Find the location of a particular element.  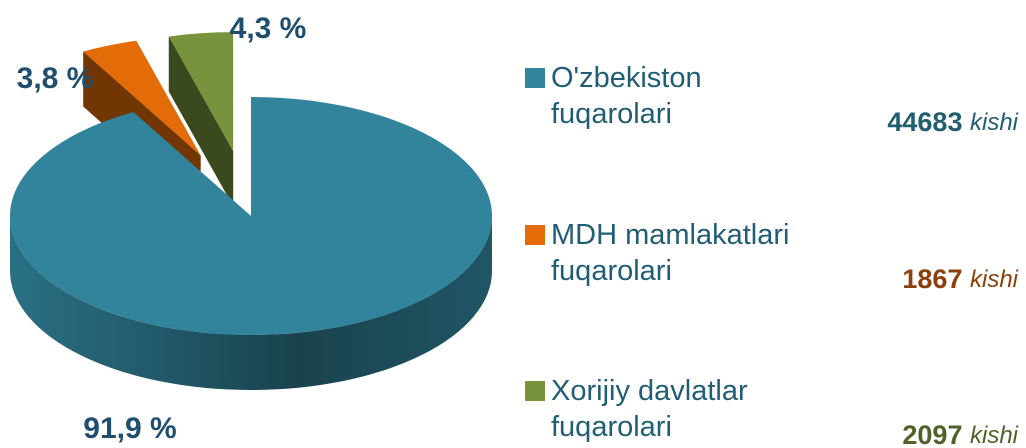

slice-face-shade is located at coordinates (201, 121).